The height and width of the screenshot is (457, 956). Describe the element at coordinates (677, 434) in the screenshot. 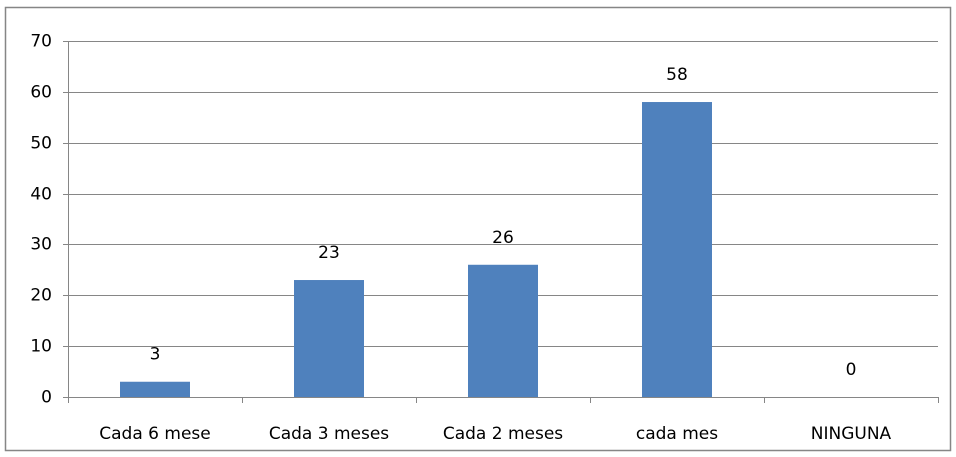

I see `x-tick-label: cada mes` at that location.